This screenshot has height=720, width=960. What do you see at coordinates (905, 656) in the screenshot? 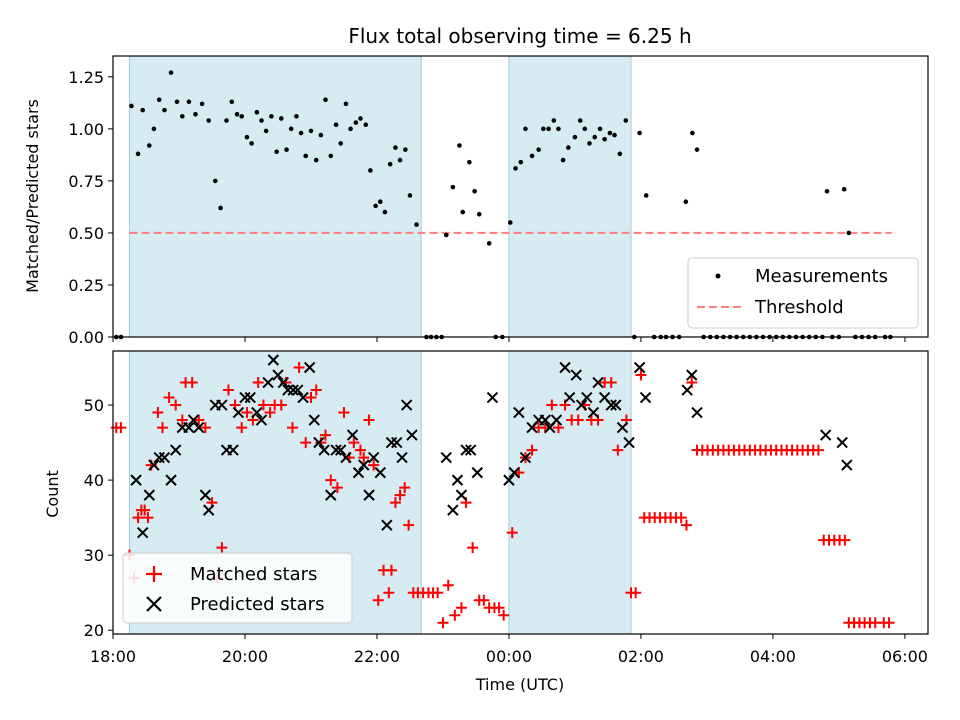
I see `x-tick-label: 06:00` at bounding box center [905, 656].